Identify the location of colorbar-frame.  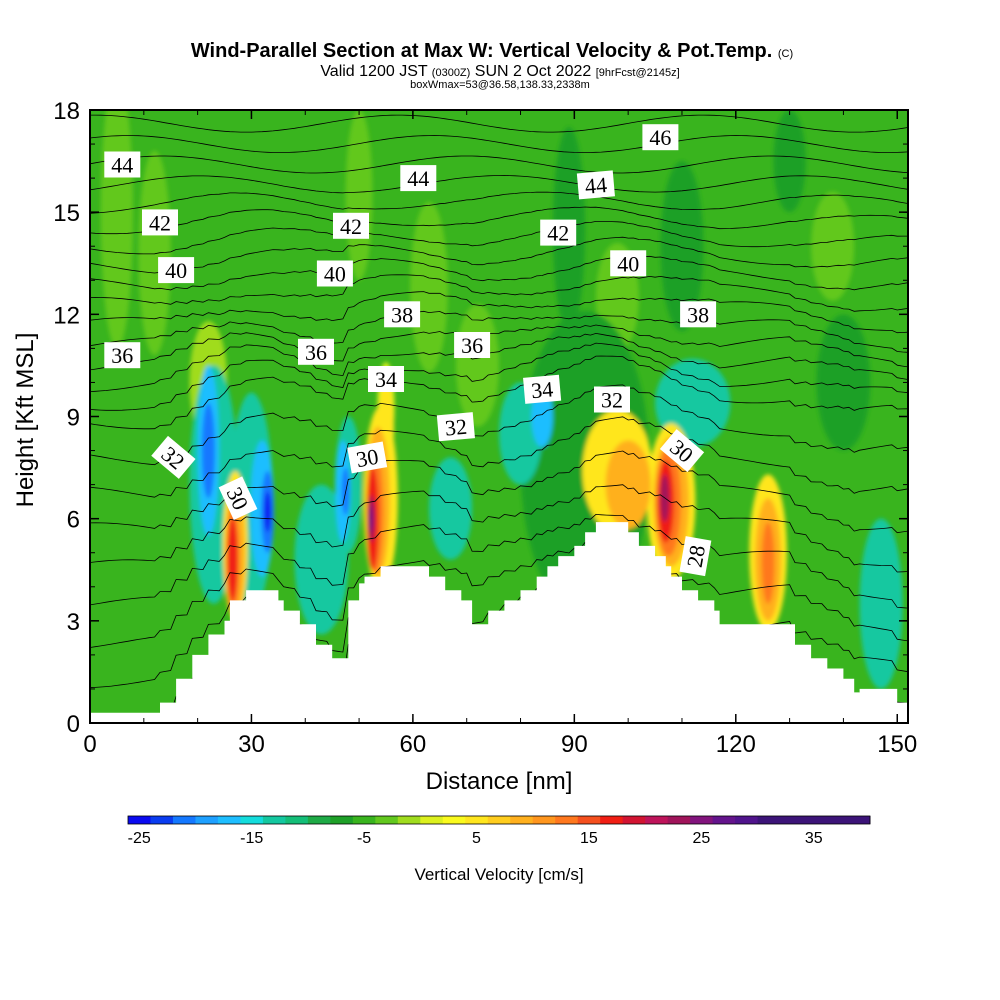
(499, 820).